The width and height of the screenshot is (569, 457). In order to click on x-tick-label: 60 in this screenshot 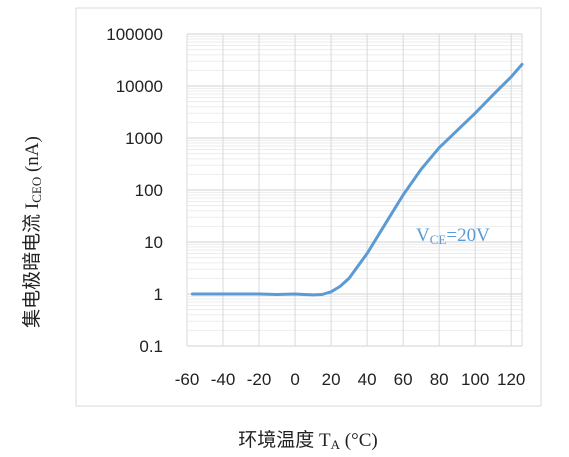, I will do `click(403, 379)`.